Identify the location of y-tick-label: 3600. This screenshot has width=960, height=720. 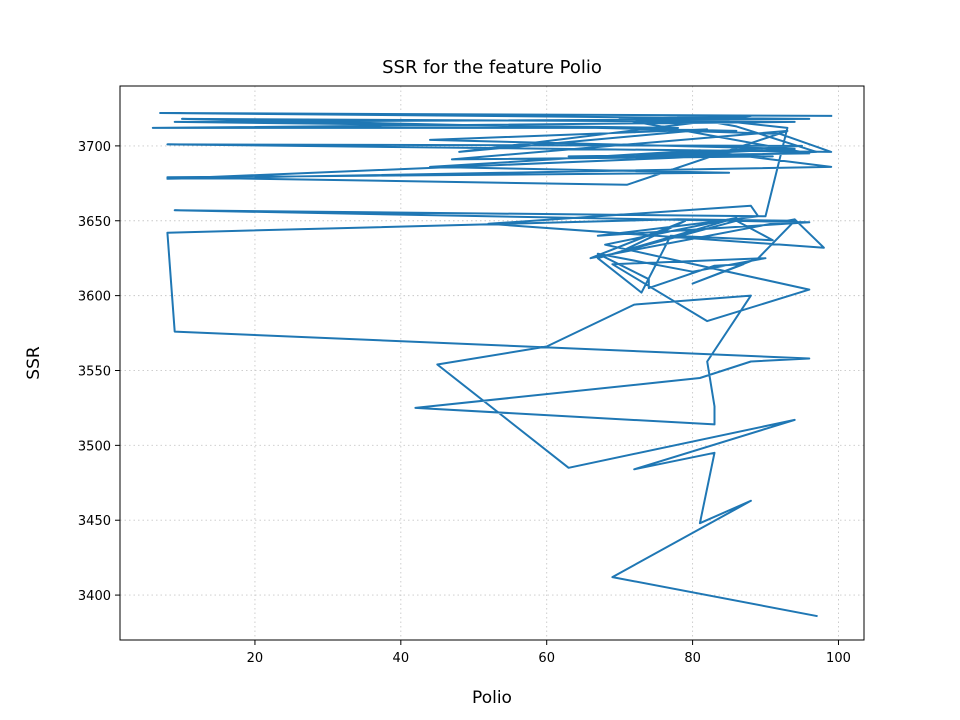
(94, 297).